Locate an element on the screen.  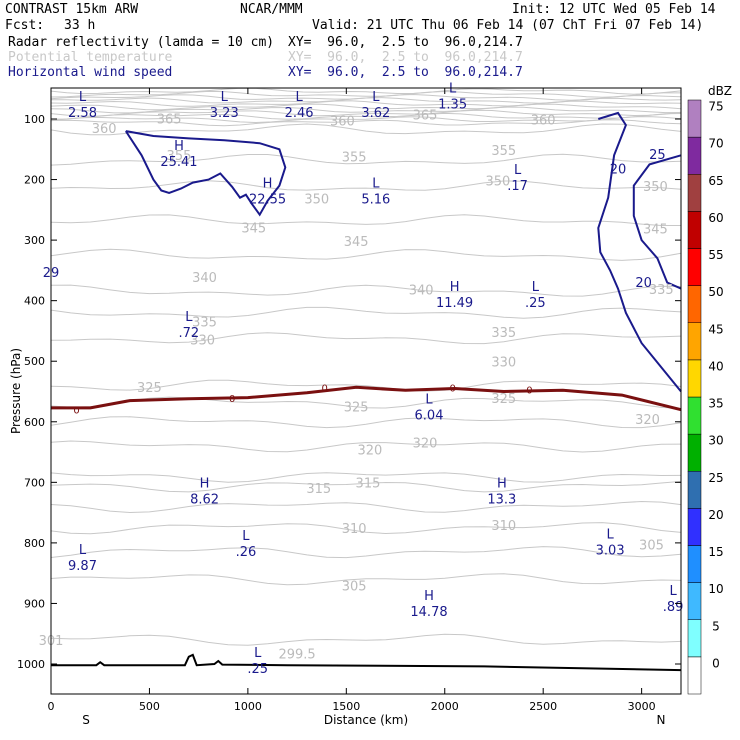
extrema-value: .25 is located at coordinates (257, 669).